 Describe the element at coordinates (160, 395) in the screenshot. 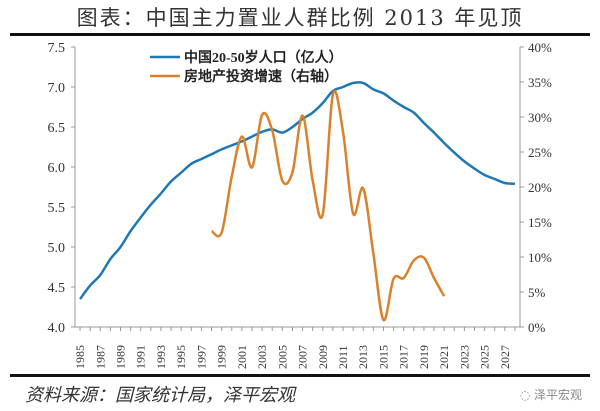

I see `source-note: 资料来源：国家统计局，泽平宏观` at that location.